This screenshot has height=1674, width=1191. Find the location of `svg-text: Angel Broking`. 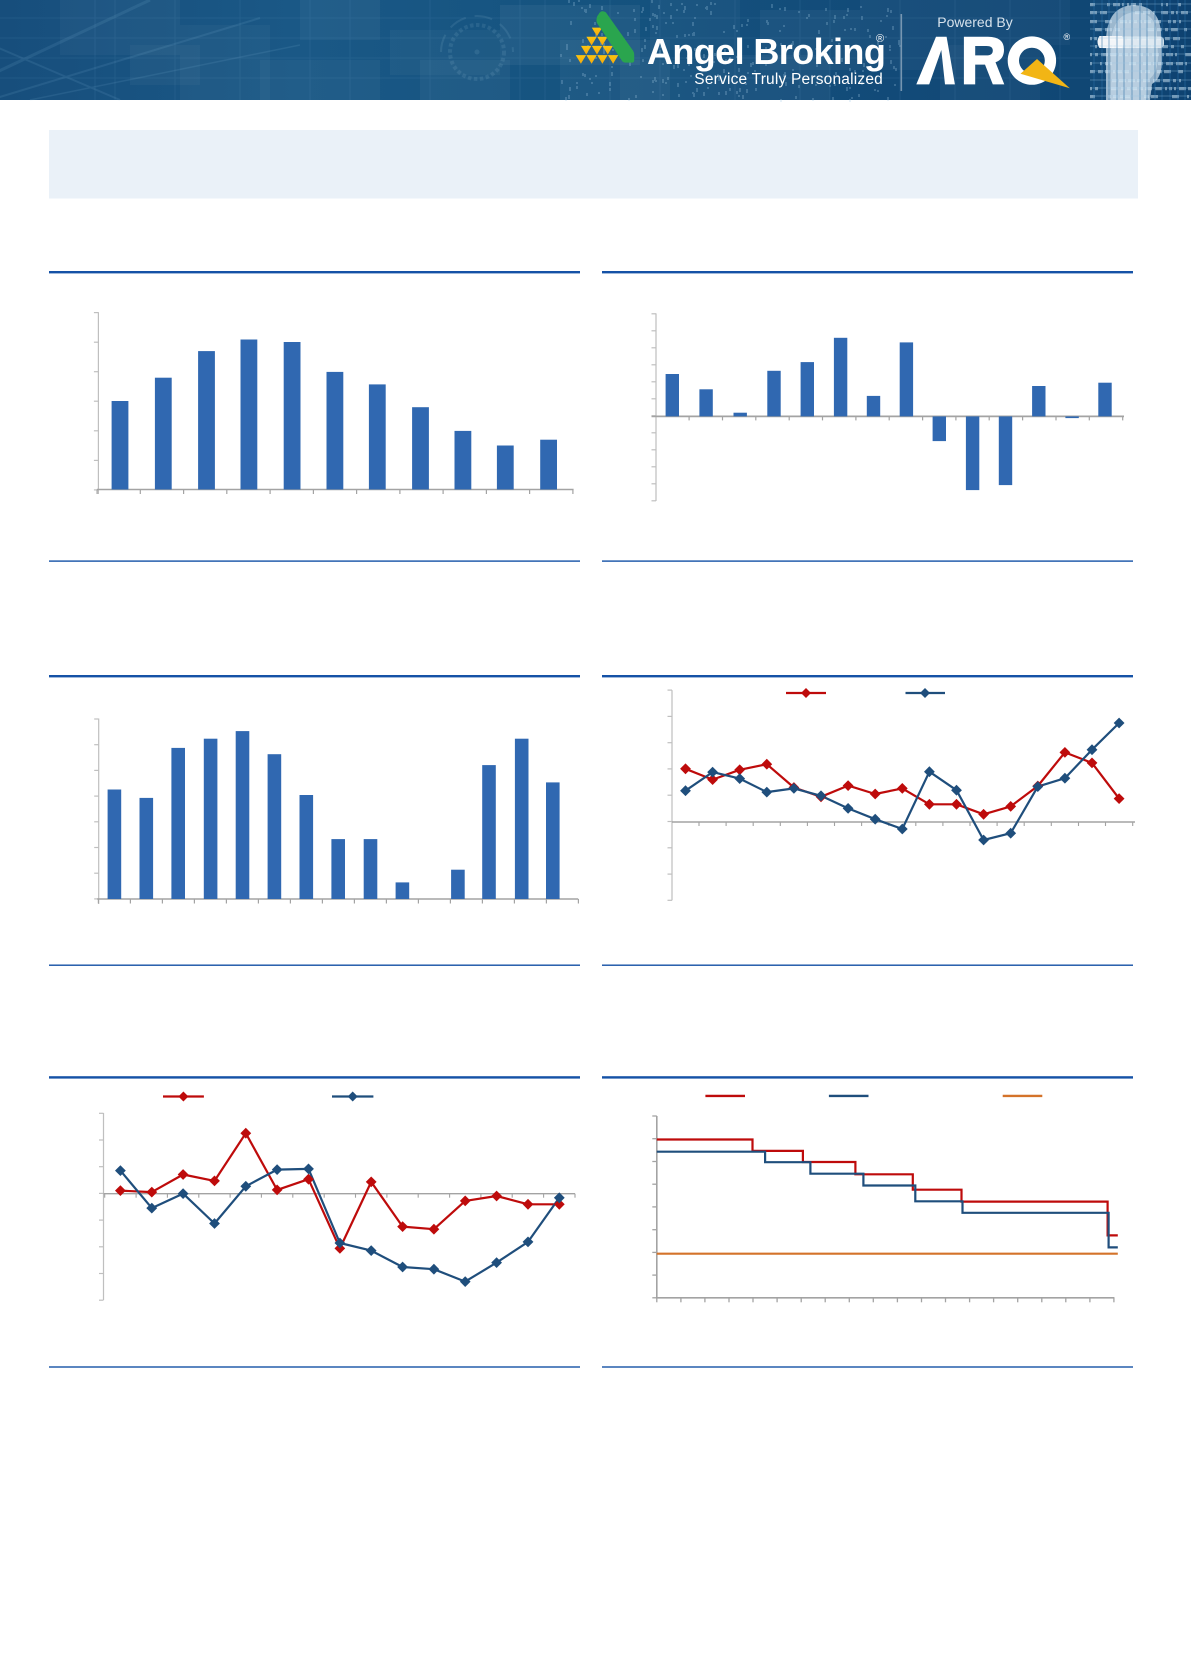

svg-text: Angel Broking is located at coordinates (766, 51).